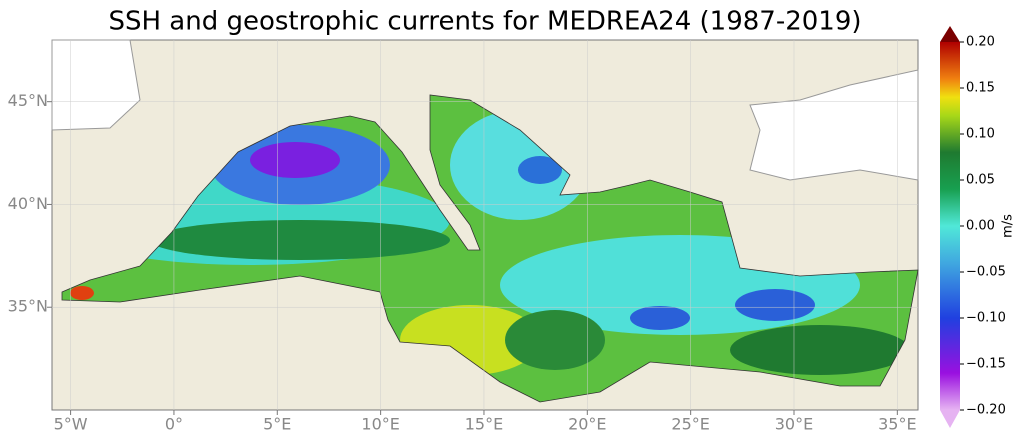 The width and height of the screenshot is (1024, 448). I want to click on colorbar-tick-label: 0.05, so click(980, 180).